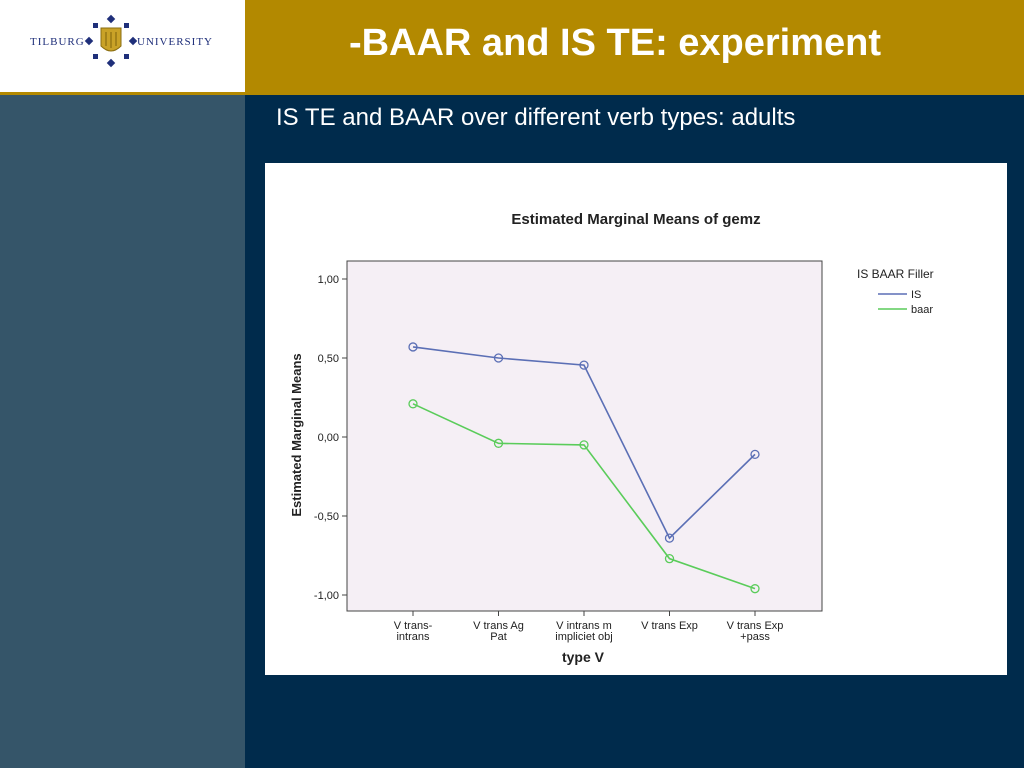 The width and height of the screenshot is (1024, 768). I want to click on logo-area: TILBURG UNIVERSITY, so click(122, 46).